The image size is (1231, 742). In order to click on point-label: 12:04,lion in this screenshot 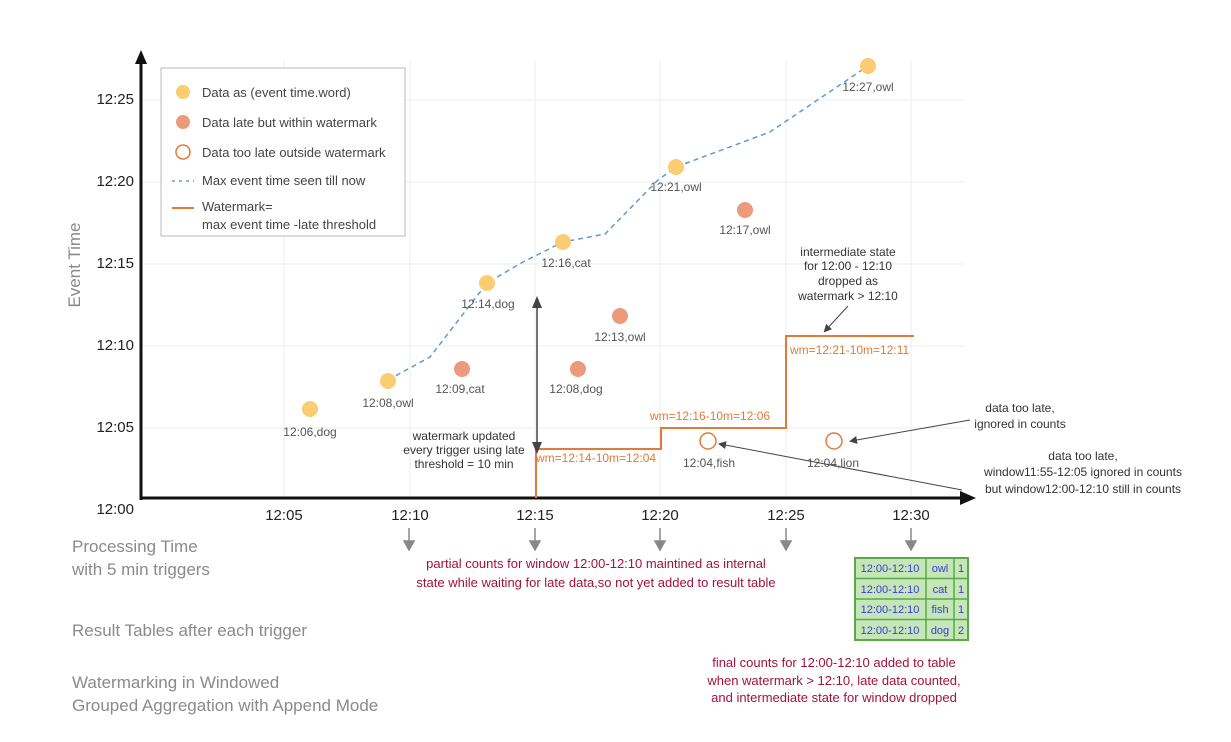, I will do `click(833, 463)`.